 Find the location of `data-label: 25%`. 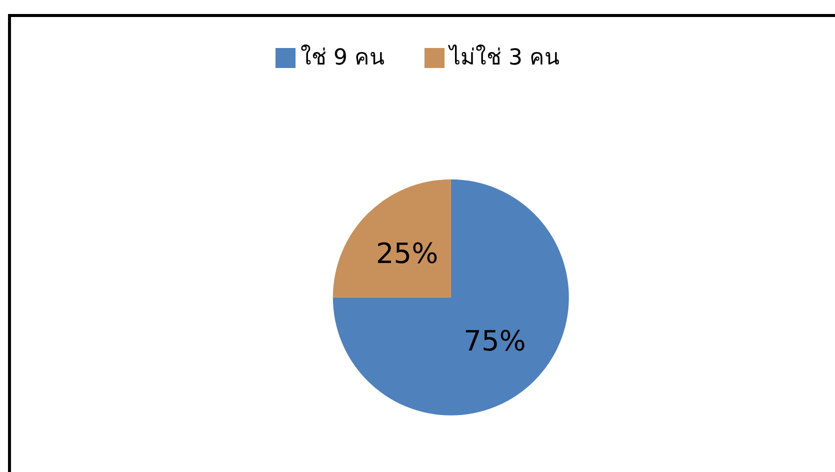

data-label: 25% is located at coordinates (407, 253).